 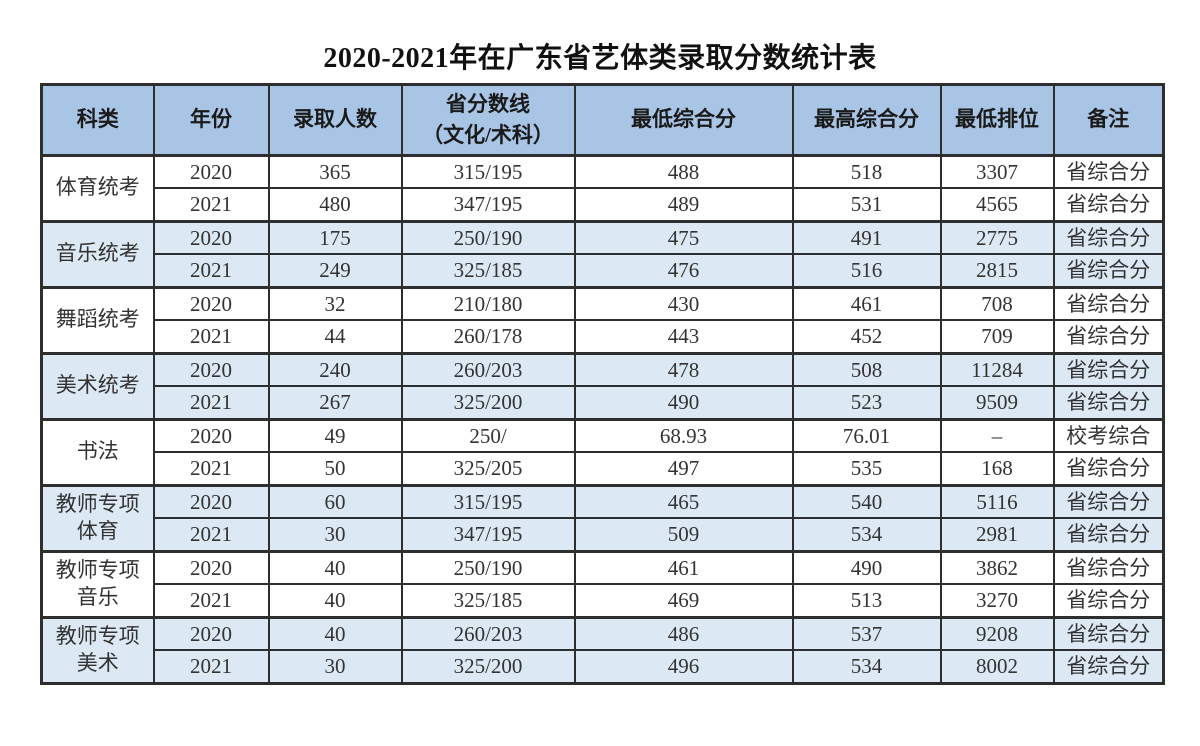 I want to click on min-rank-cell: 3270, so click(x=997, y=601).